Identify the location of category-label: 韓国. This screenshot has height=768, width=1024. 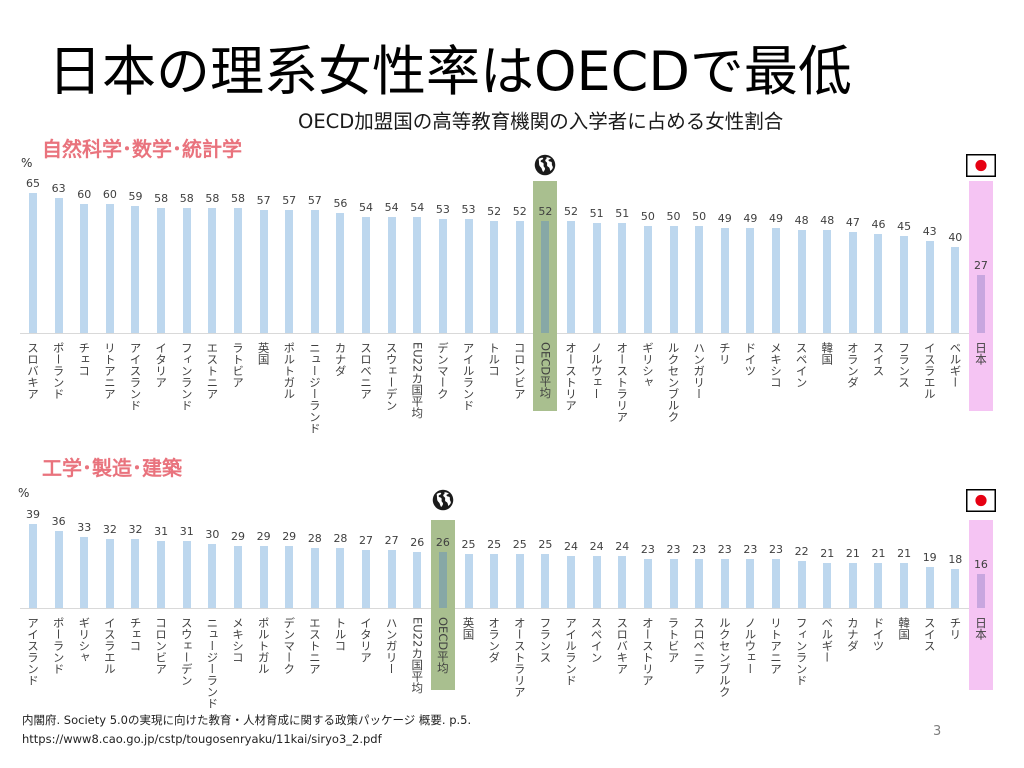
(827, 353).